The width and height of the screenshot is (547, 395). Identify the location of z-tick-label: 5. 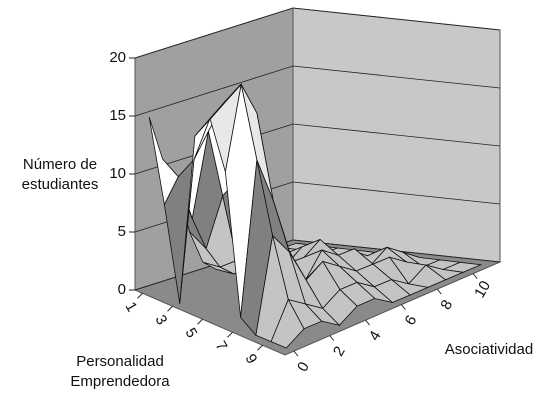
(122, 231).